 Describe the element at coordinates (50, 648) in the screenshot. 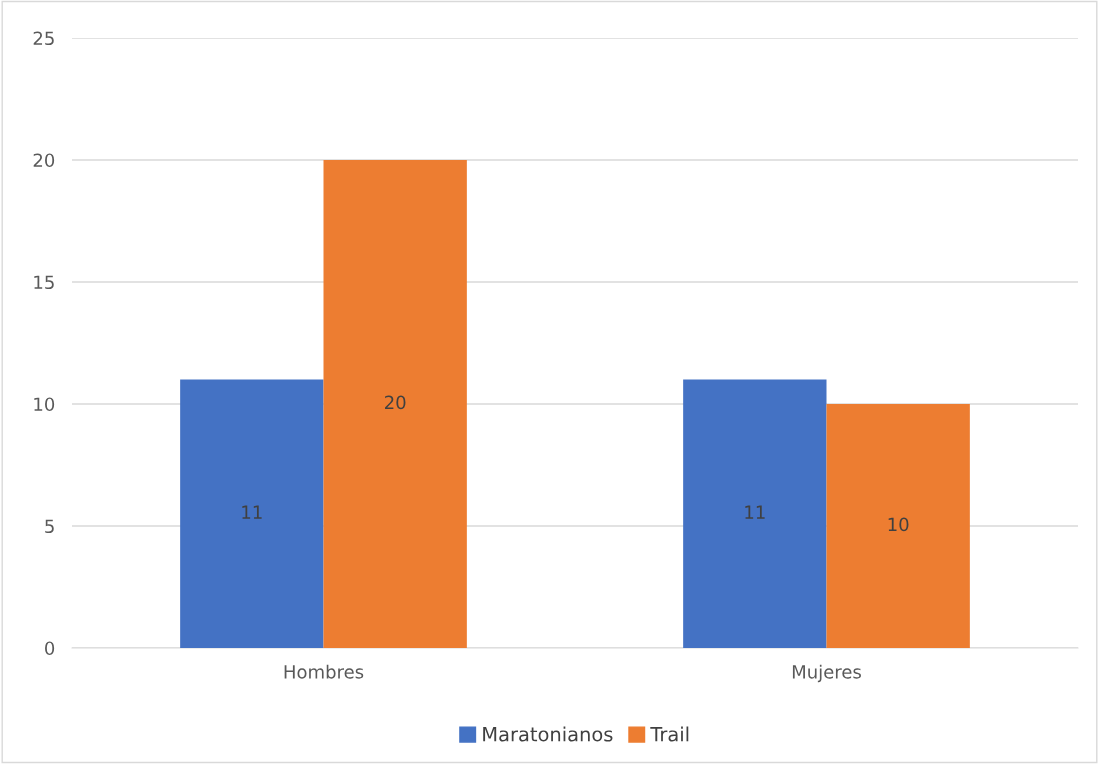

I see `y-tick-label: 0` at that location.